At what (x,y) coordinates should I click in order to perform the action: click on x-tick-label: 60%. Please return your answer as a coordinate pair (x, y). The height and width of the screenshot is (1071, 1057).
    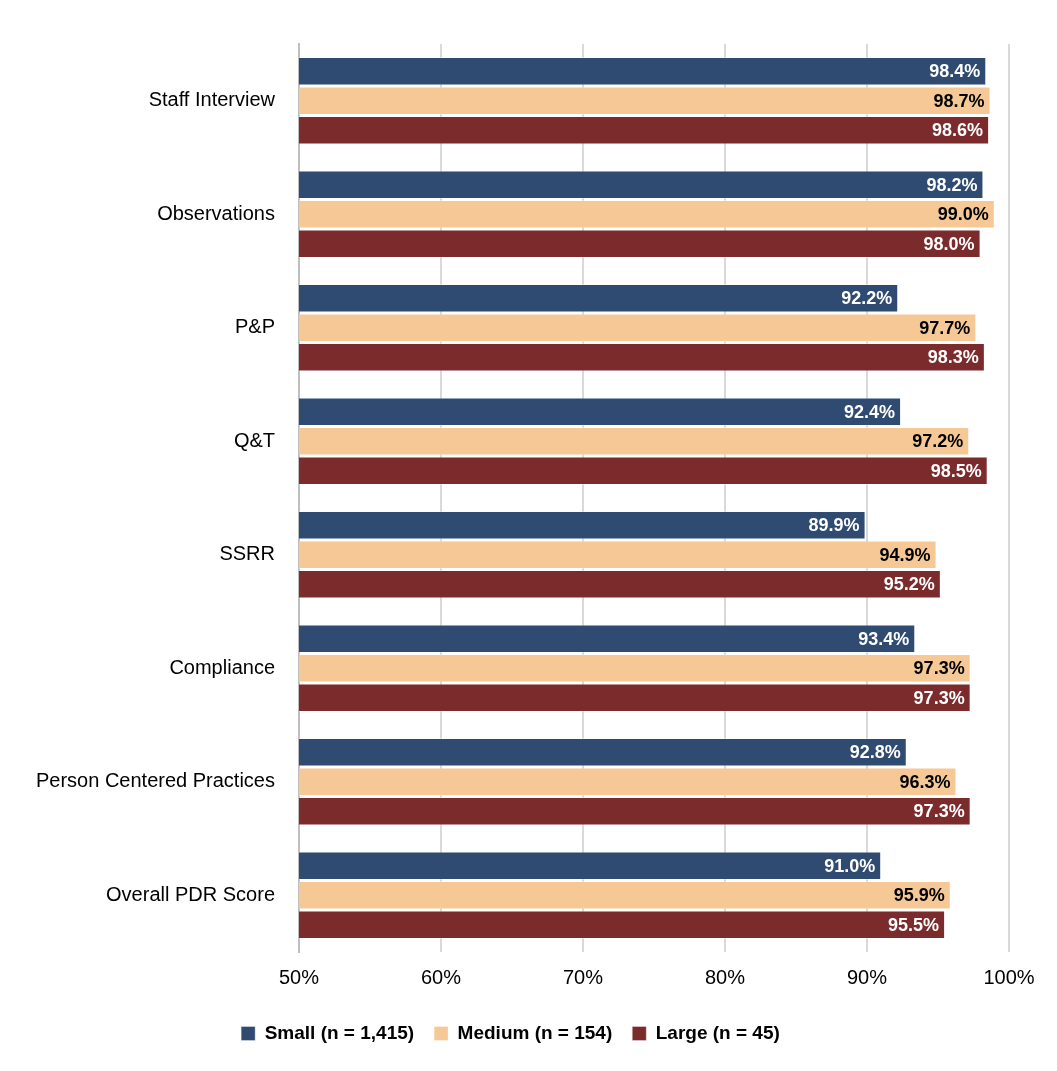
    Looking at the image, I should click on (441, 976).